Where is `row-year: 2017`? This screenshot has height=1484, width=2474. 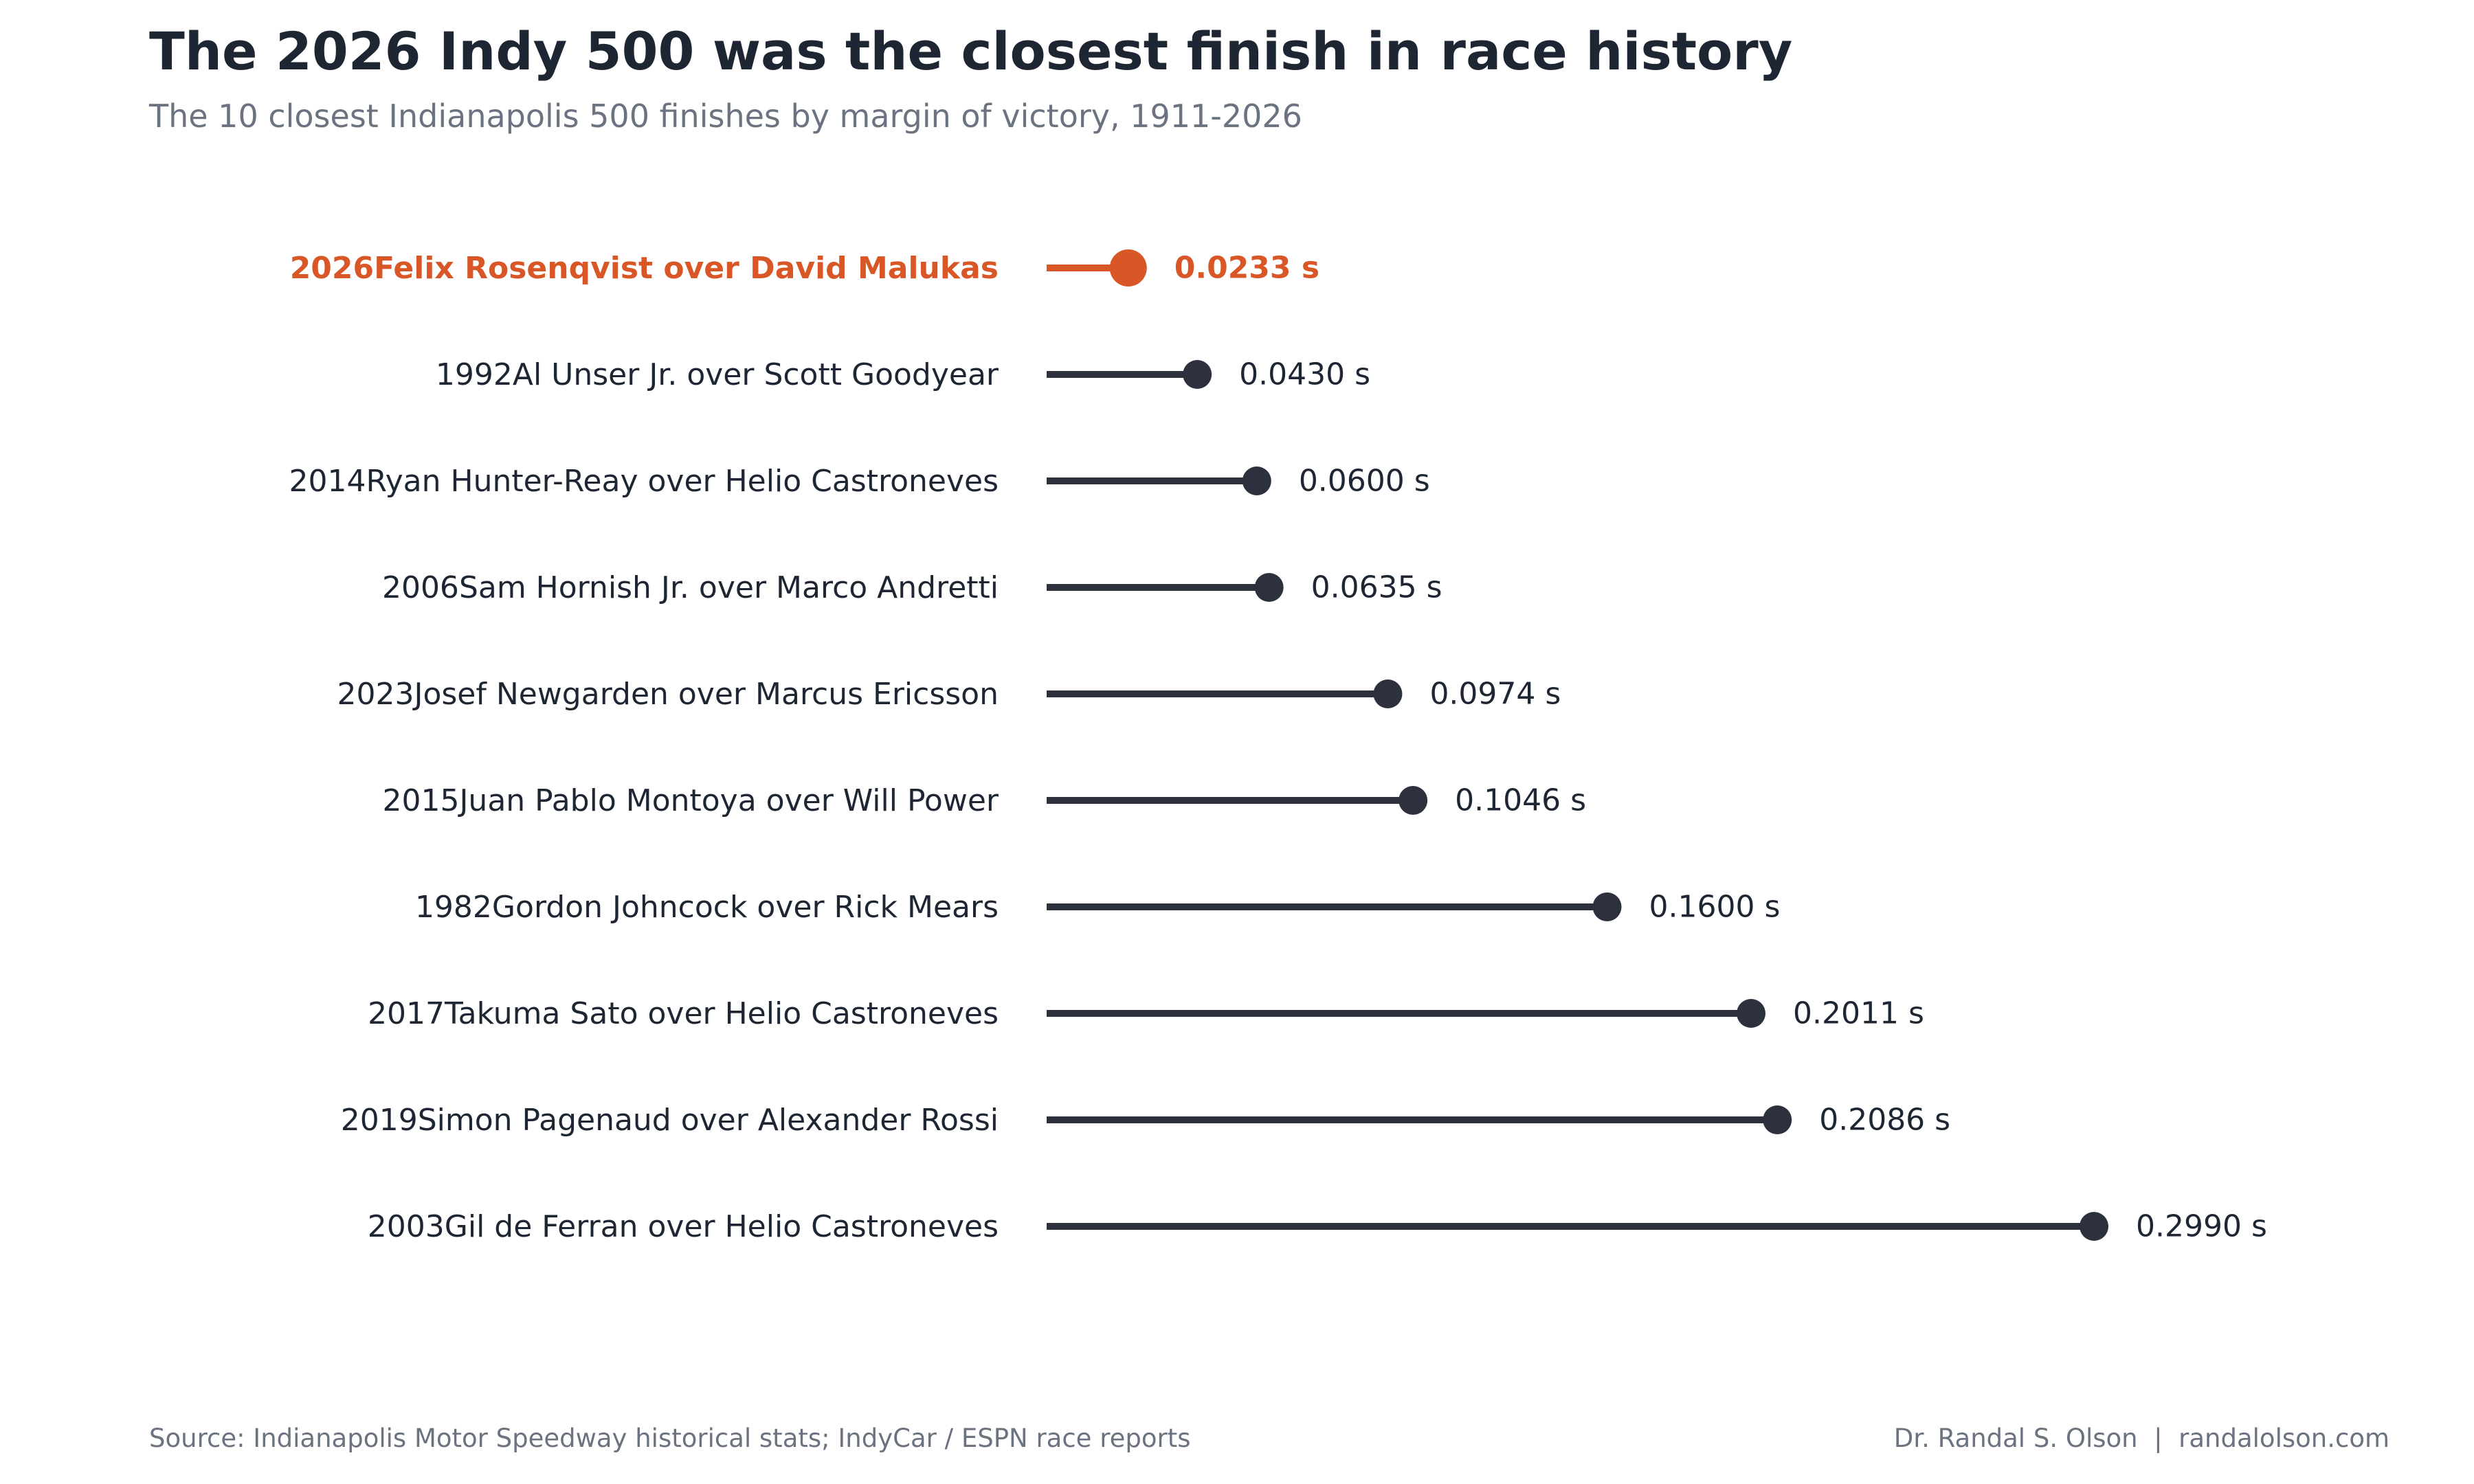
row-year: 2017 is located at coordinates (406, 1013).